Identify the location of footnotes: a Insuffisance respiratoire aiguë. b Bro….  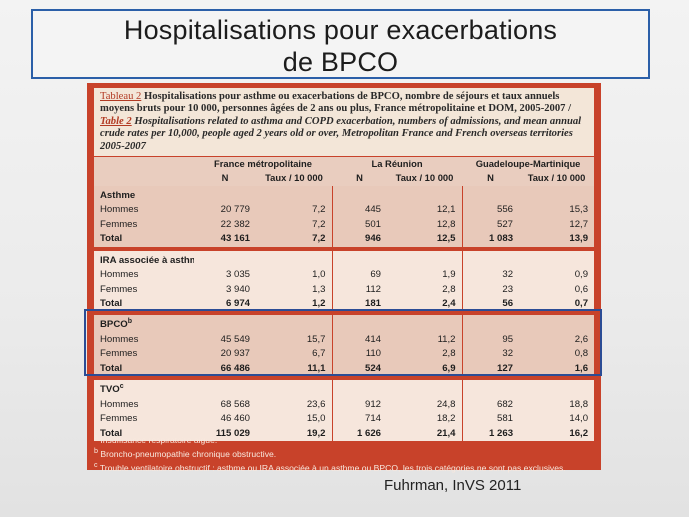
(344, 453).